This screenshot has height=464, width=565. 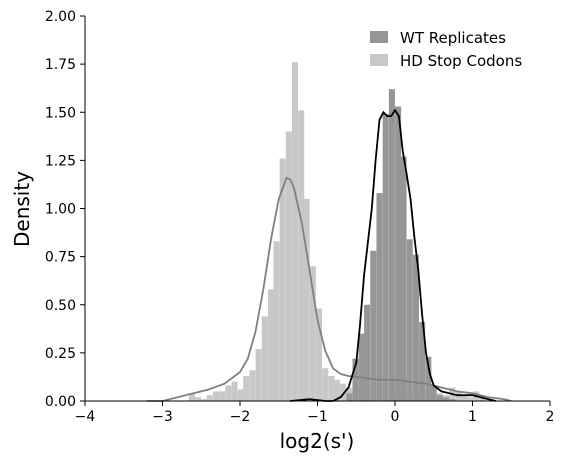 What do you see at coordinates (395, 417) in the screenshot?
I see `x-tick-label-4: 0` at bounding box center [395, 417].